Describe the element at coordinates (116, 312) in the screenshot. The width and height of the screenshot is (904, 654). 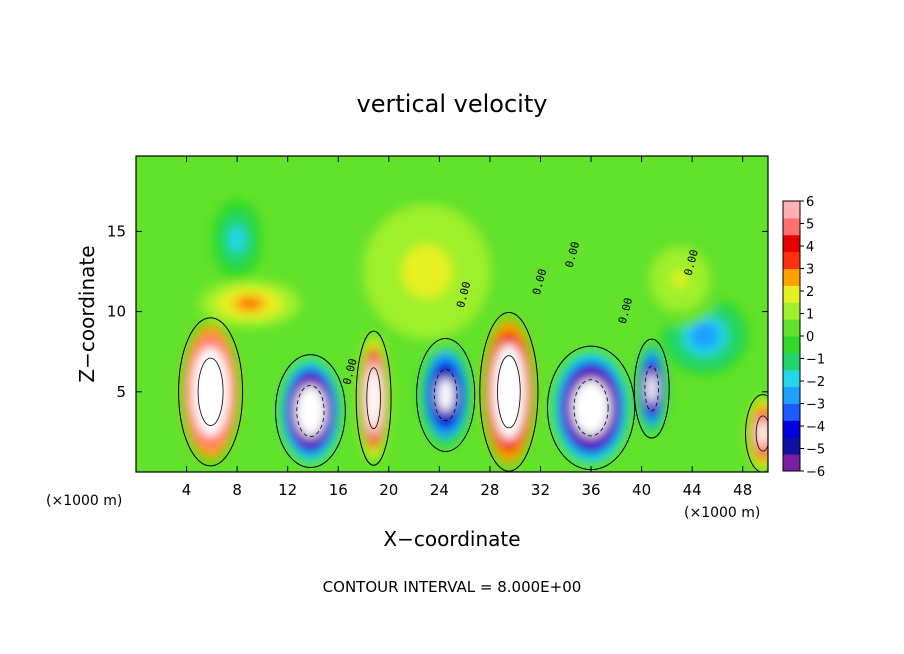
I see `y-tick-label: 10` at that location.